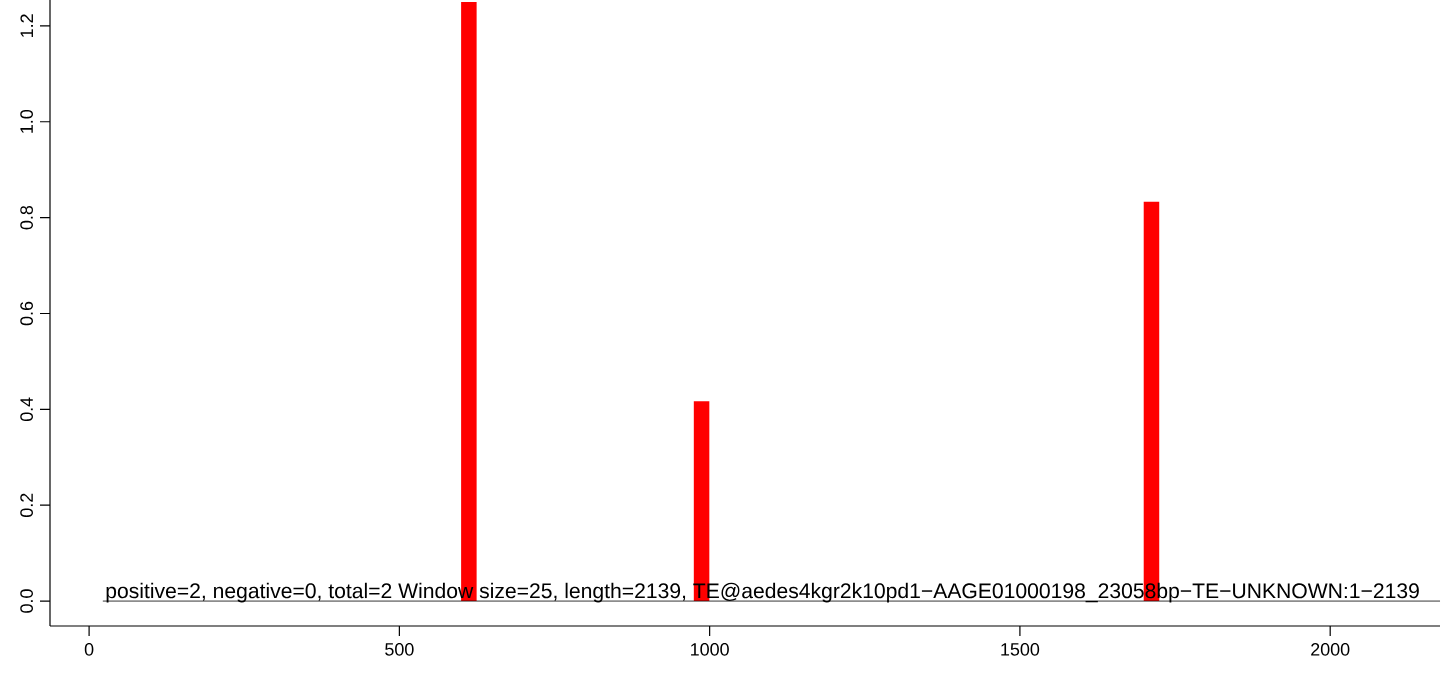 This screenshot has height=676, width=1444. I want to click on x-tick-label: 0, so click(89, 649).